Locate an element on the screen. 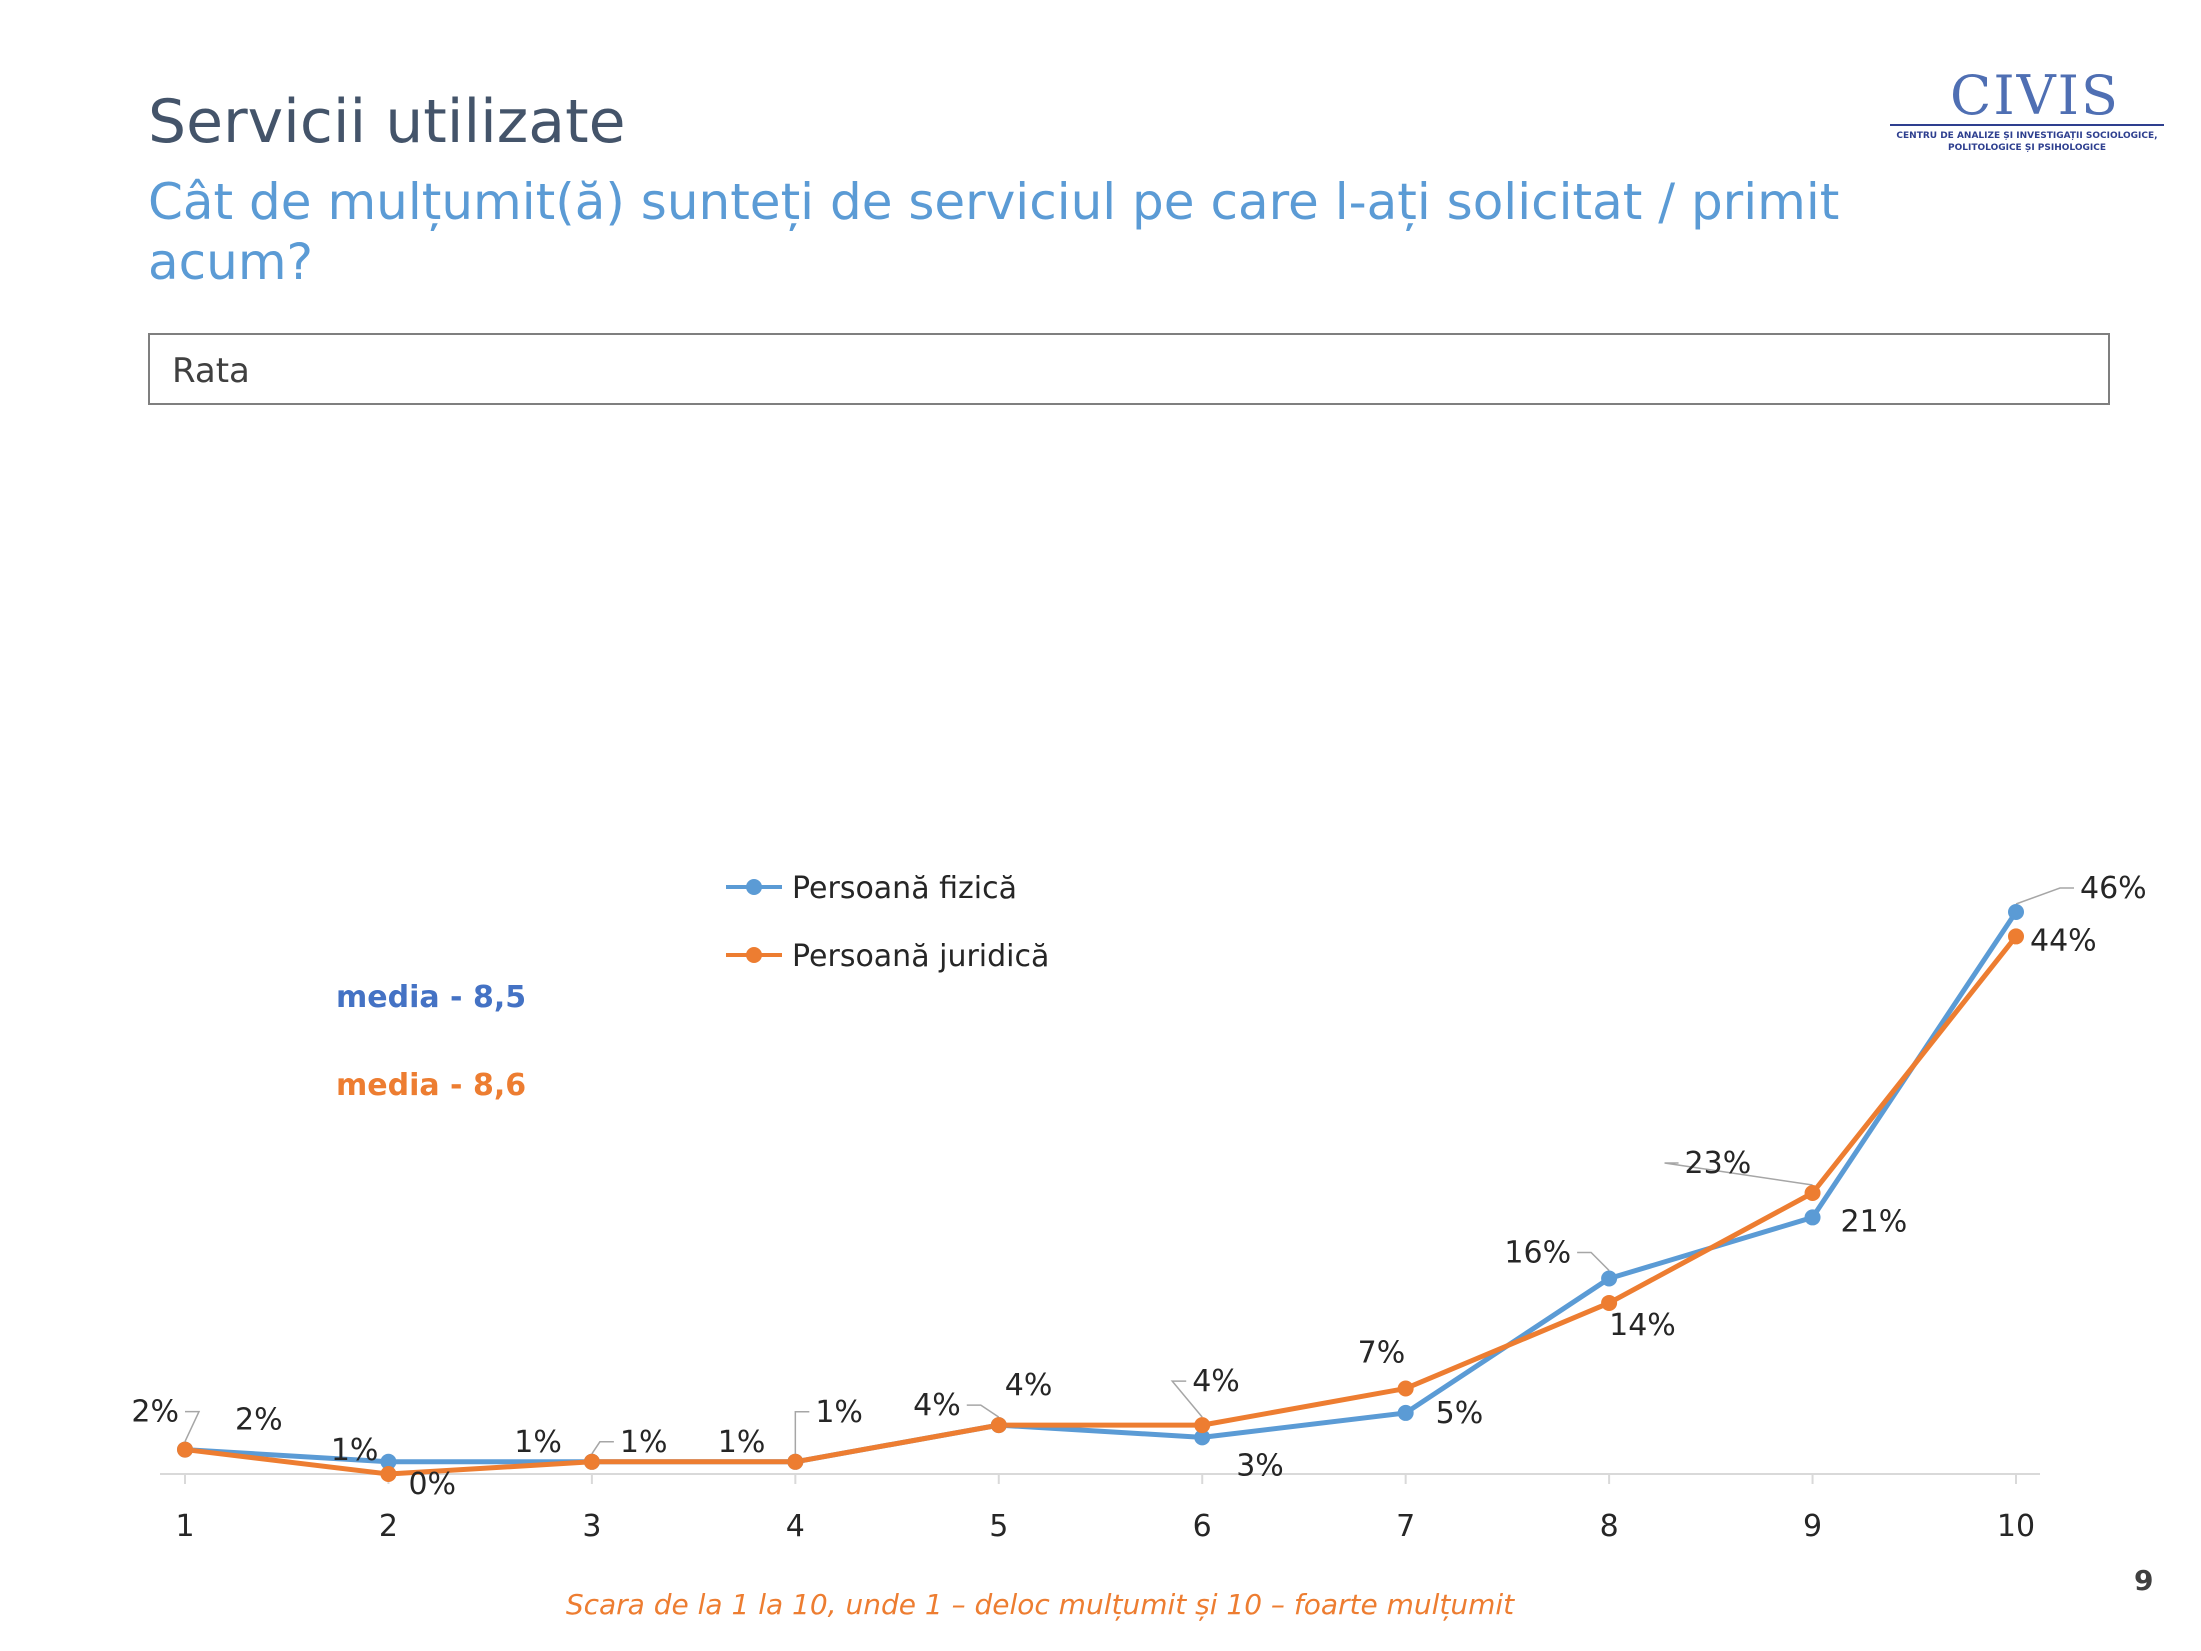 This screenshot has width=2201, height=1651. x-tick-label: 6 is located at coordinates (1202, 1526).